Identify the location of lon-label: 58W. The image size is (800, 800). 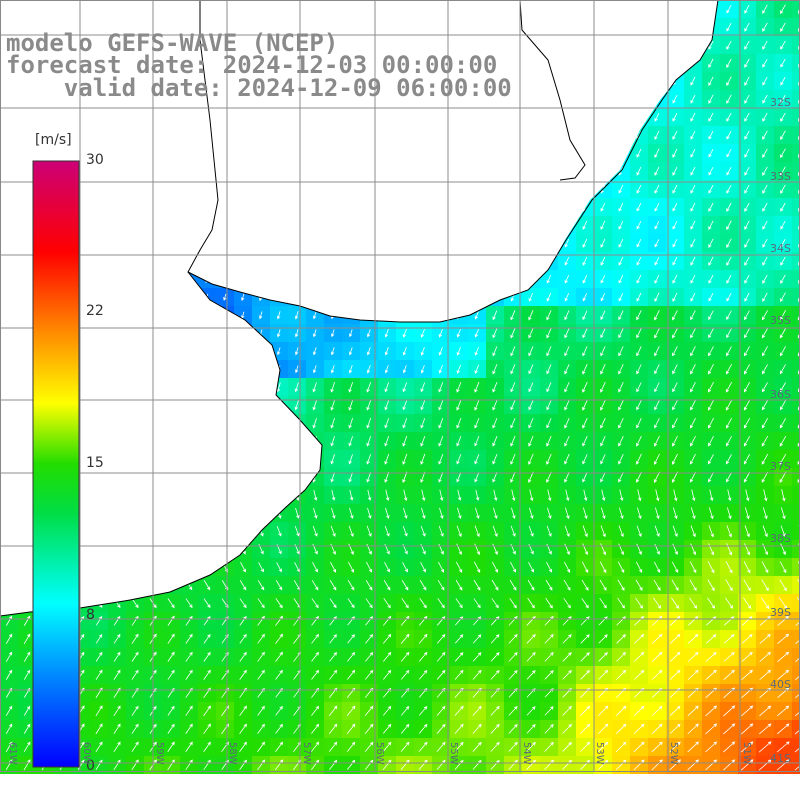
(232, 753).